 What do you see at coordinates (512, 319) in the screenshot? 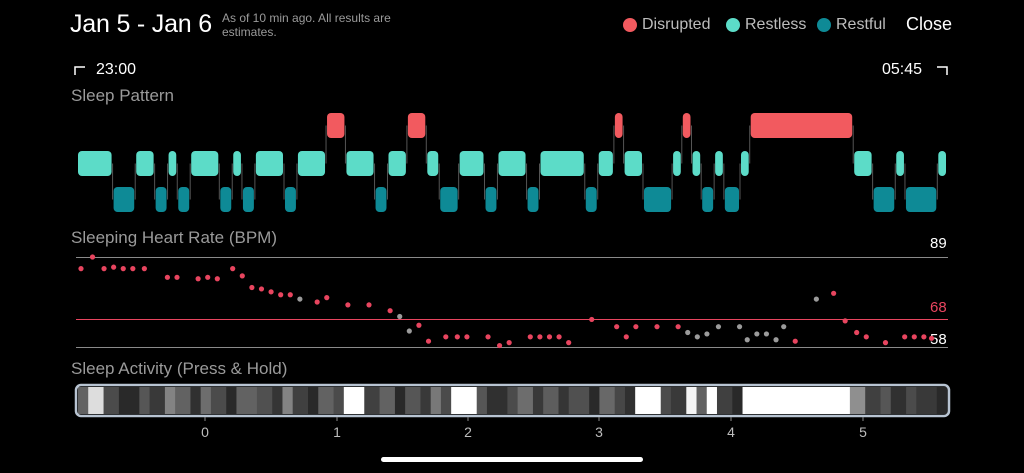
I see `hr-avg-line` at bounding box center [512, 319].